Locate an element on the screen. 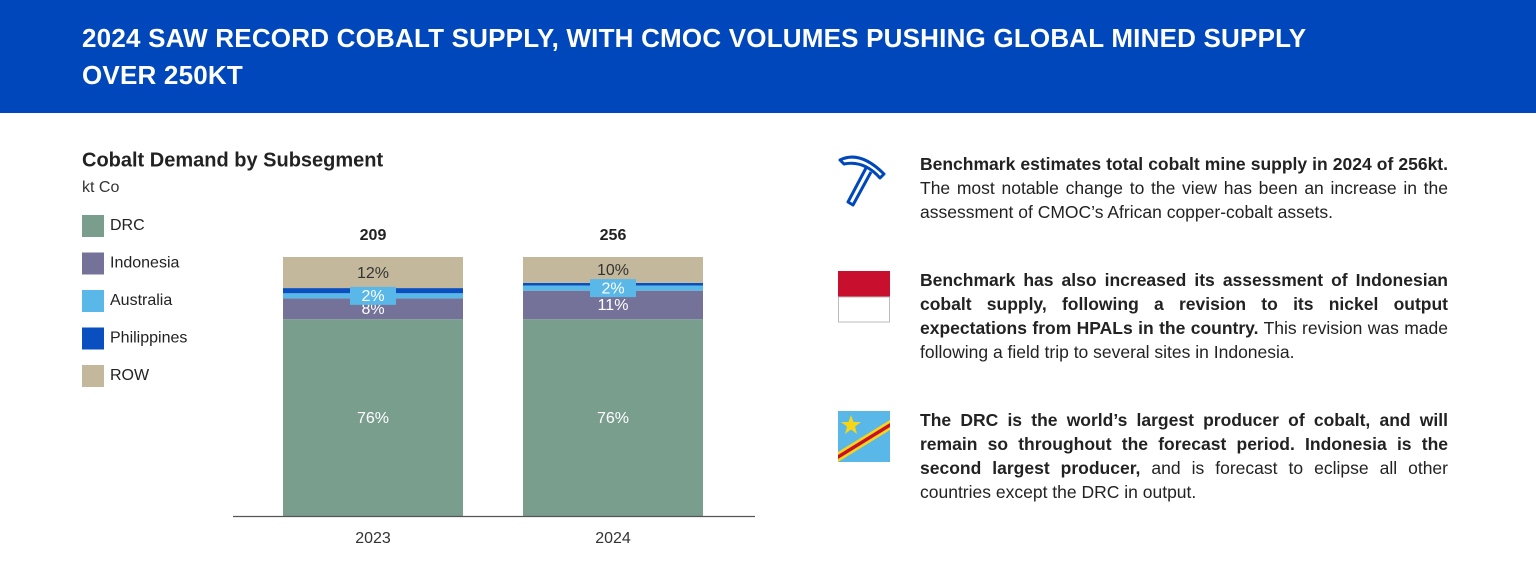 The height and width of the screenshot is (570, 1536). pickaxe-icon is located at coordinates (862, 181).